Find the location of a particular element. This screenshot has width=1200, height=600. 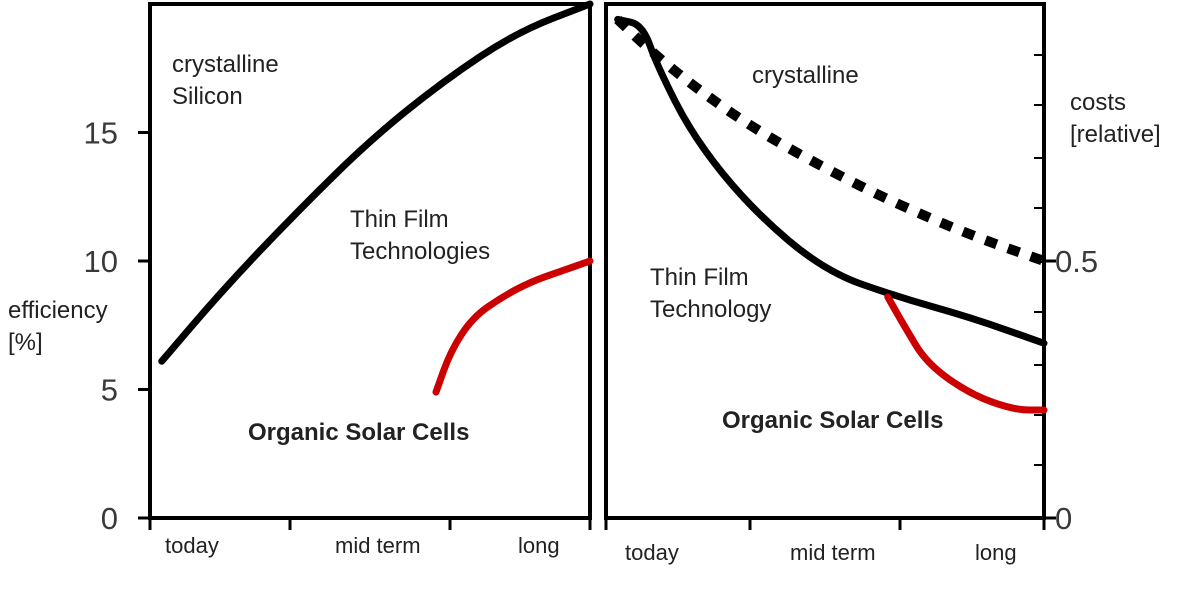

x-category-label-1-2: long is located at coordinates (539, 545).